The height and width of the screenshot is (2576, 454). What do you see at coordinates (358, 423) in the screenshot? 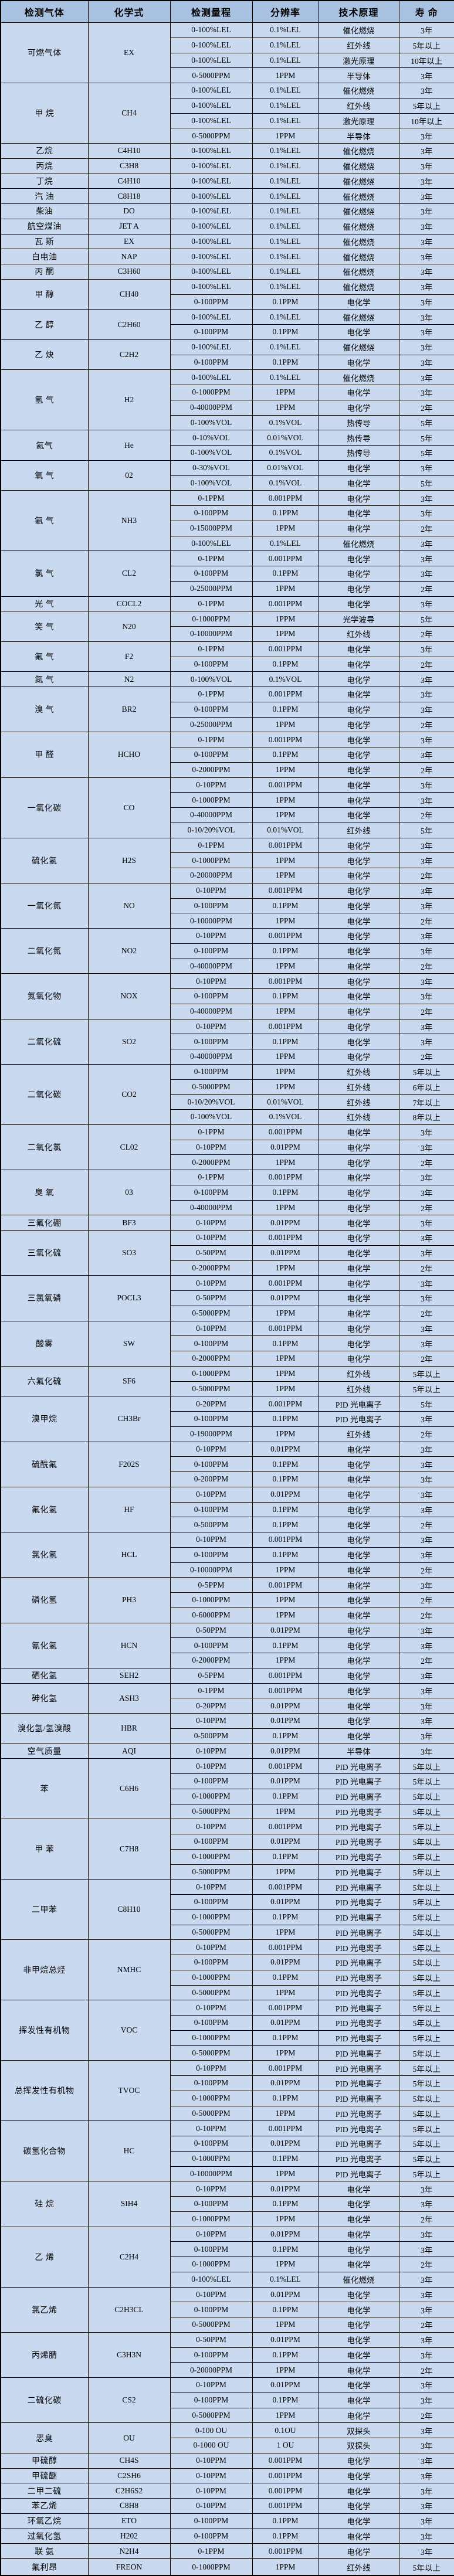
I see `principle-cell: 热传导` at bounding box center [358, 423].